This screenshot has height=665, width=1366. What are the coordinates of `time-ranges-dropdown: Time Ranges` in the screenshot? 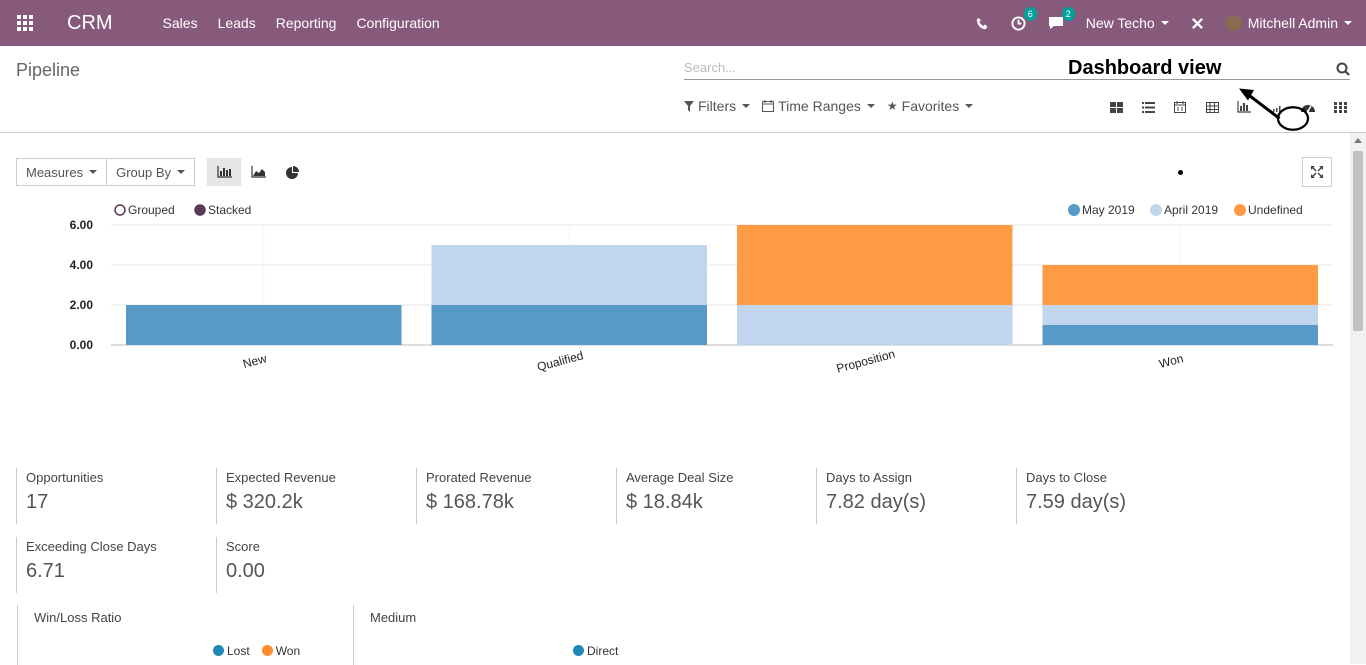 It's located at (818, 106).